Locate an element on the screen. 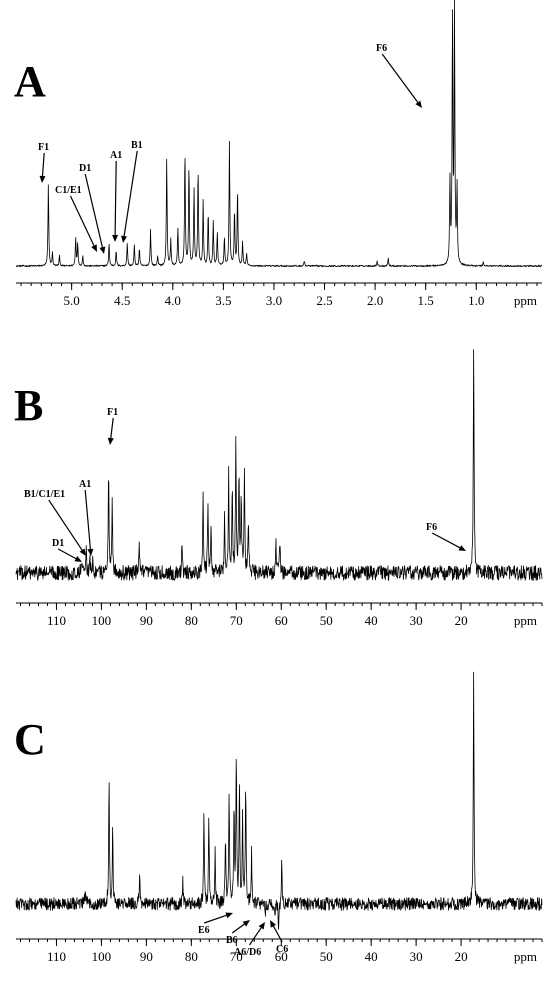  peak-annotation: A6/D6 is located at coordinates (249, 940).